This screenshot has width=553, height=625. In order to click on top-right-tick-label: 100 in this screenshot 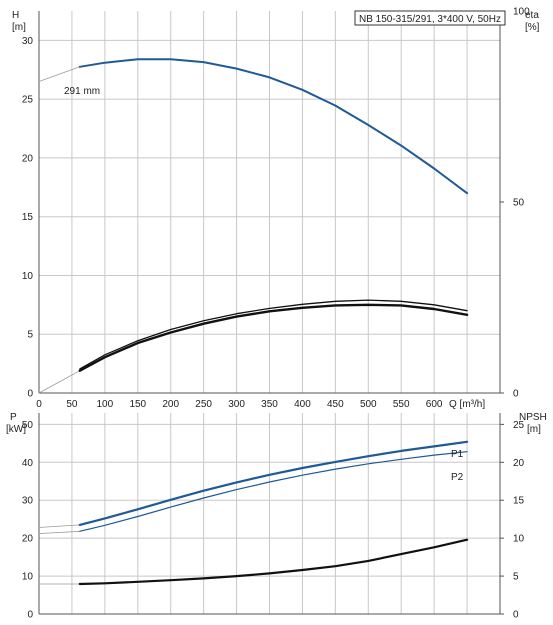, I will do `click(521, 12)`.